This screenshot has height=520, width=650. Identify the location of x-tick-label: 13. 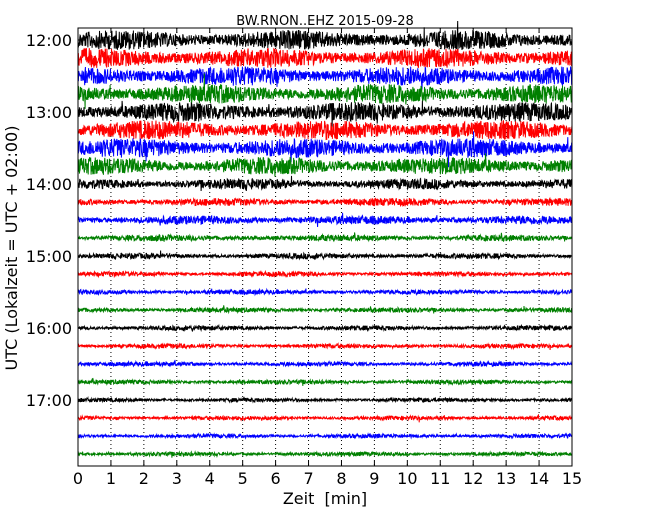
(506, 478).